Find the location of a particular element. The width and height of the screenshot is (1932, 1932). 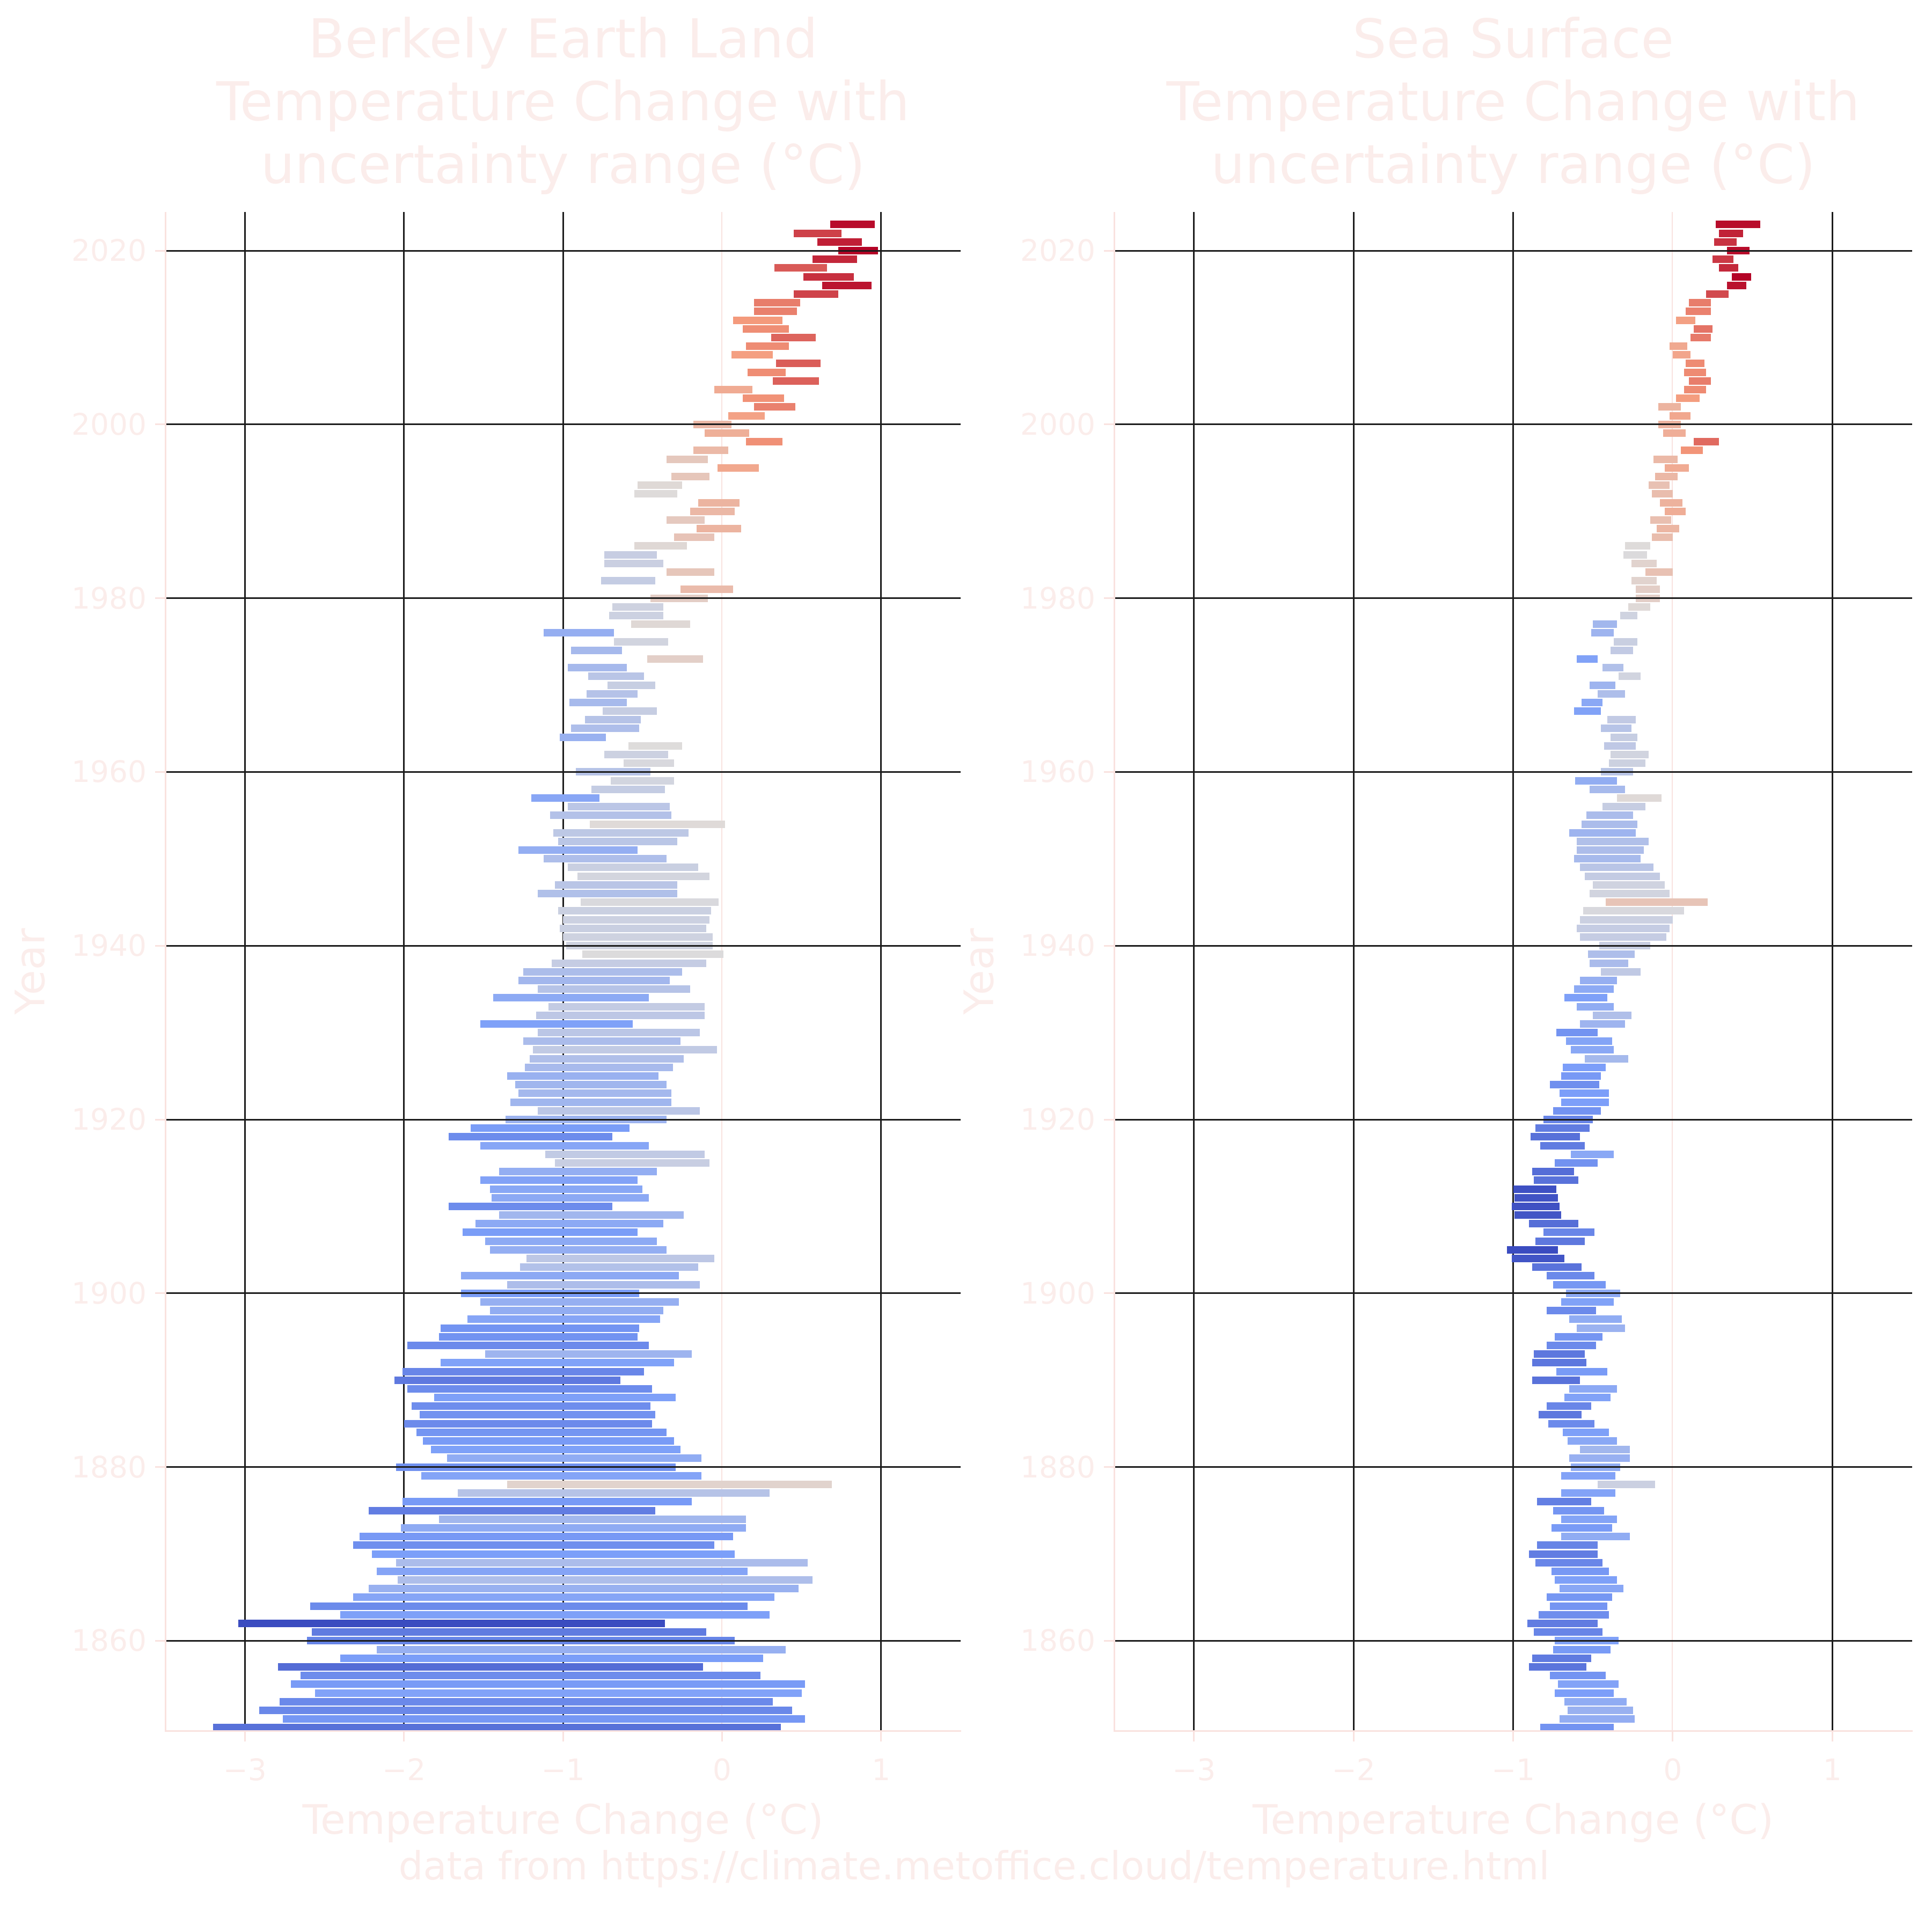

x-tick-label: 1 is located at coordinates (1832, 1770).